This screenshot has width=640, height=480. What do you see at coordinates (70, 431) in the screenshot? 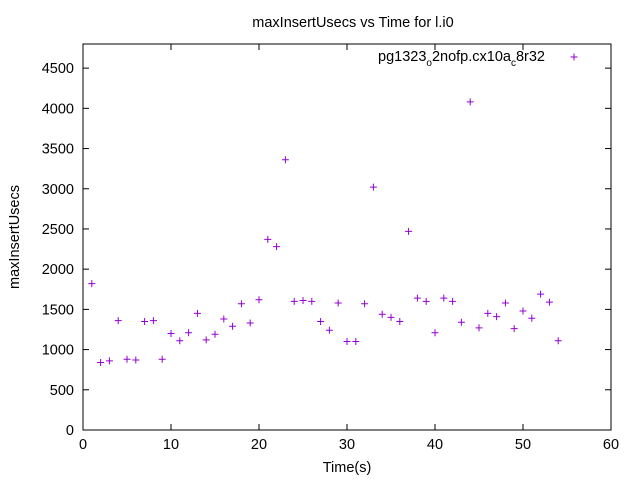
I see `y-tick-label: 0` at bounding box center [70, 431].